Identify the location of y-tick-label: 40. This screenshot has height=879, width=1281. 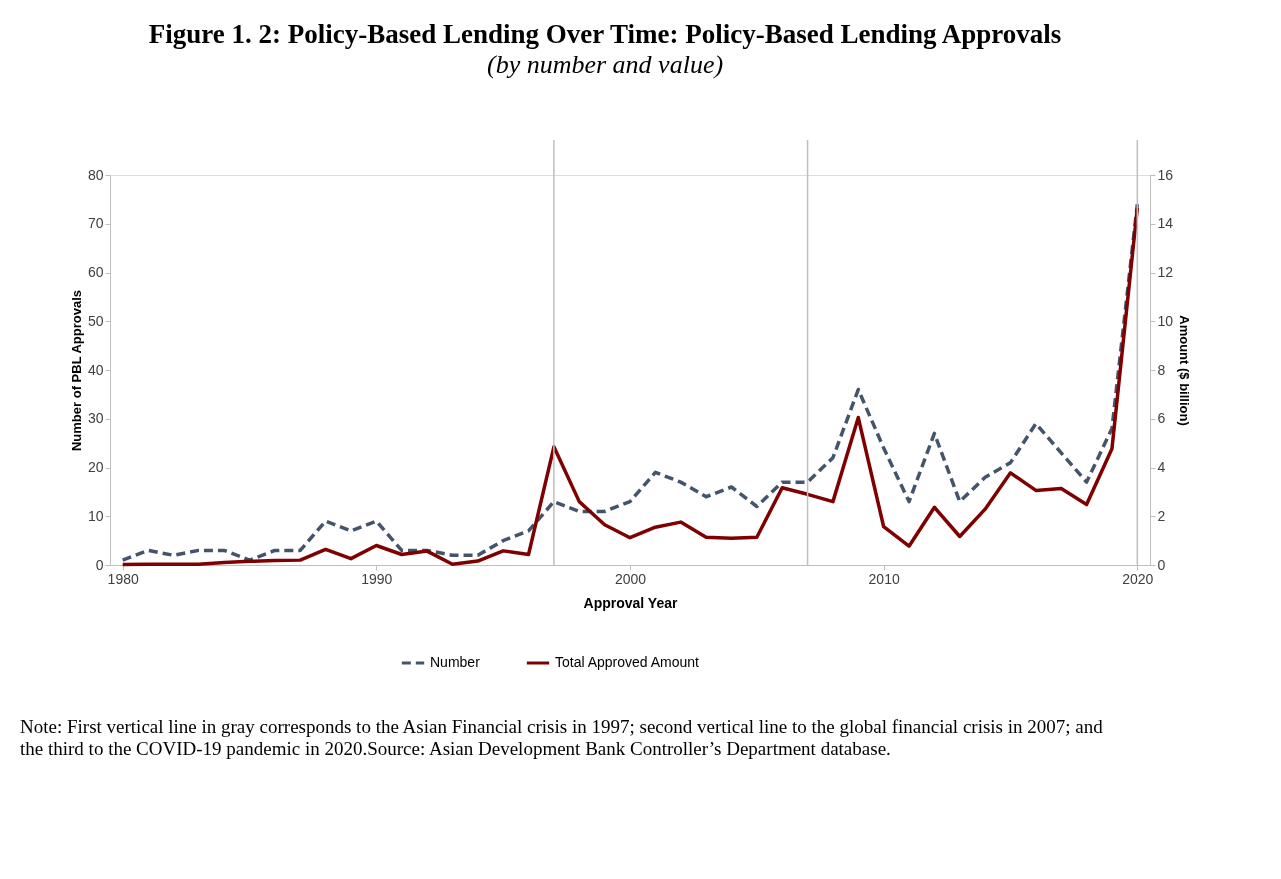
(95, 369).